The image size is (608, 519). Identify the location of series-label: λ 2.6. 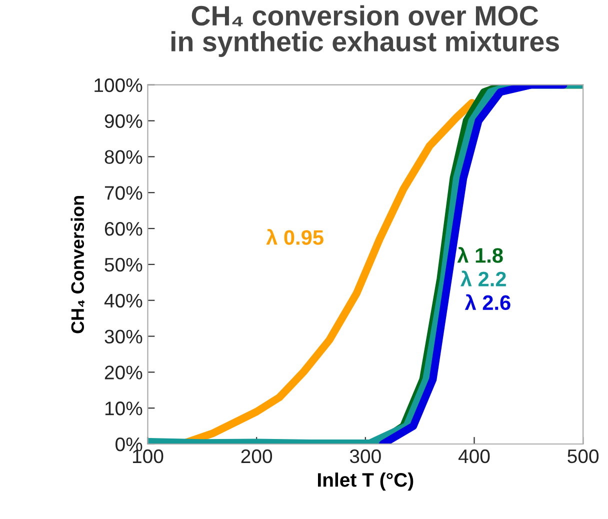
(487, 302).